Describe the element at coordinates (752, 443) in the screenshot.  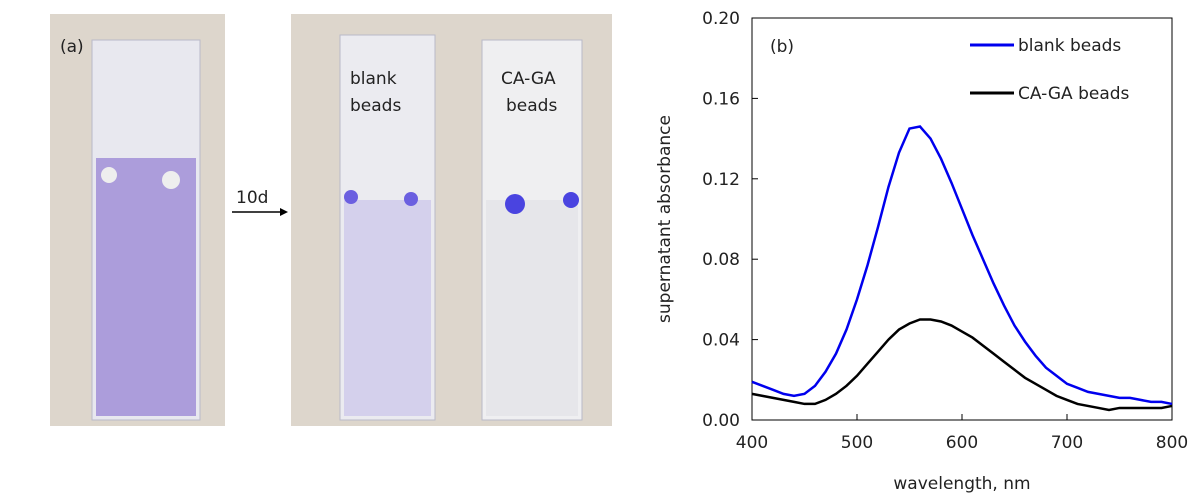
I see `x-tick-label: 400` at that location.